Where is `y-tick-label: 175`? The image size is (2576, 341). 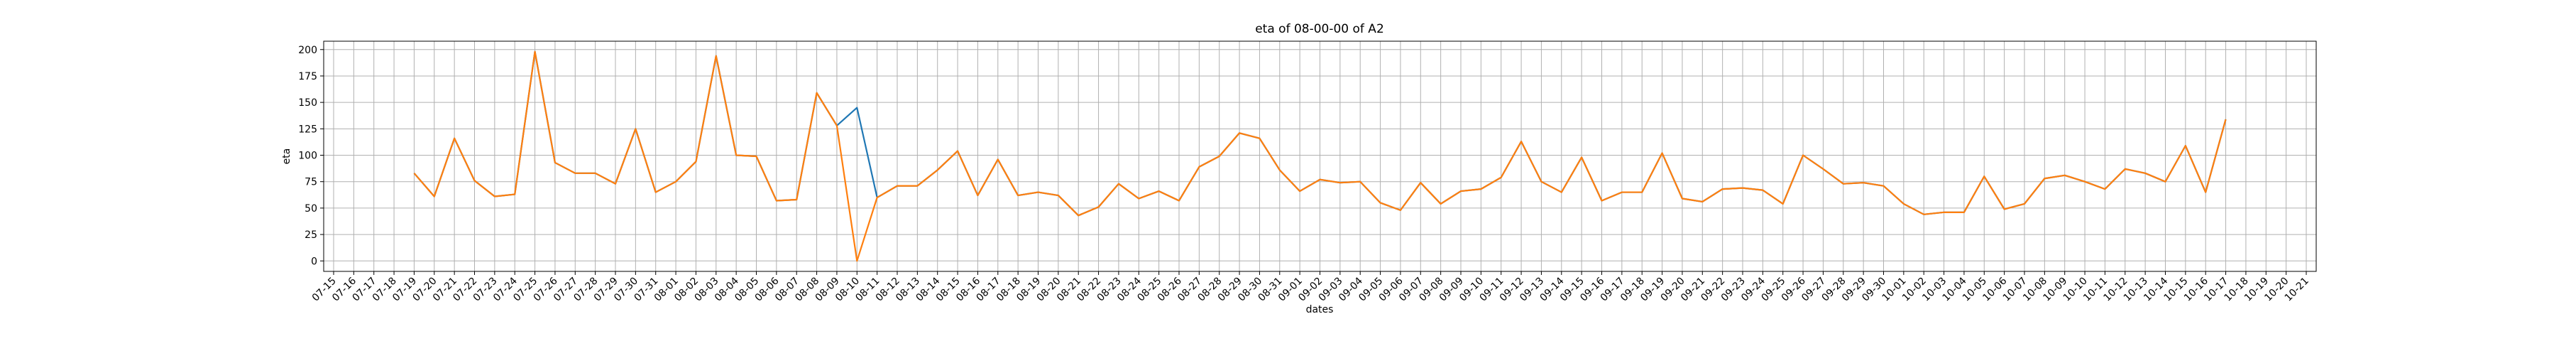
y-tick-label: 175 is located at coordinates (307, 76).